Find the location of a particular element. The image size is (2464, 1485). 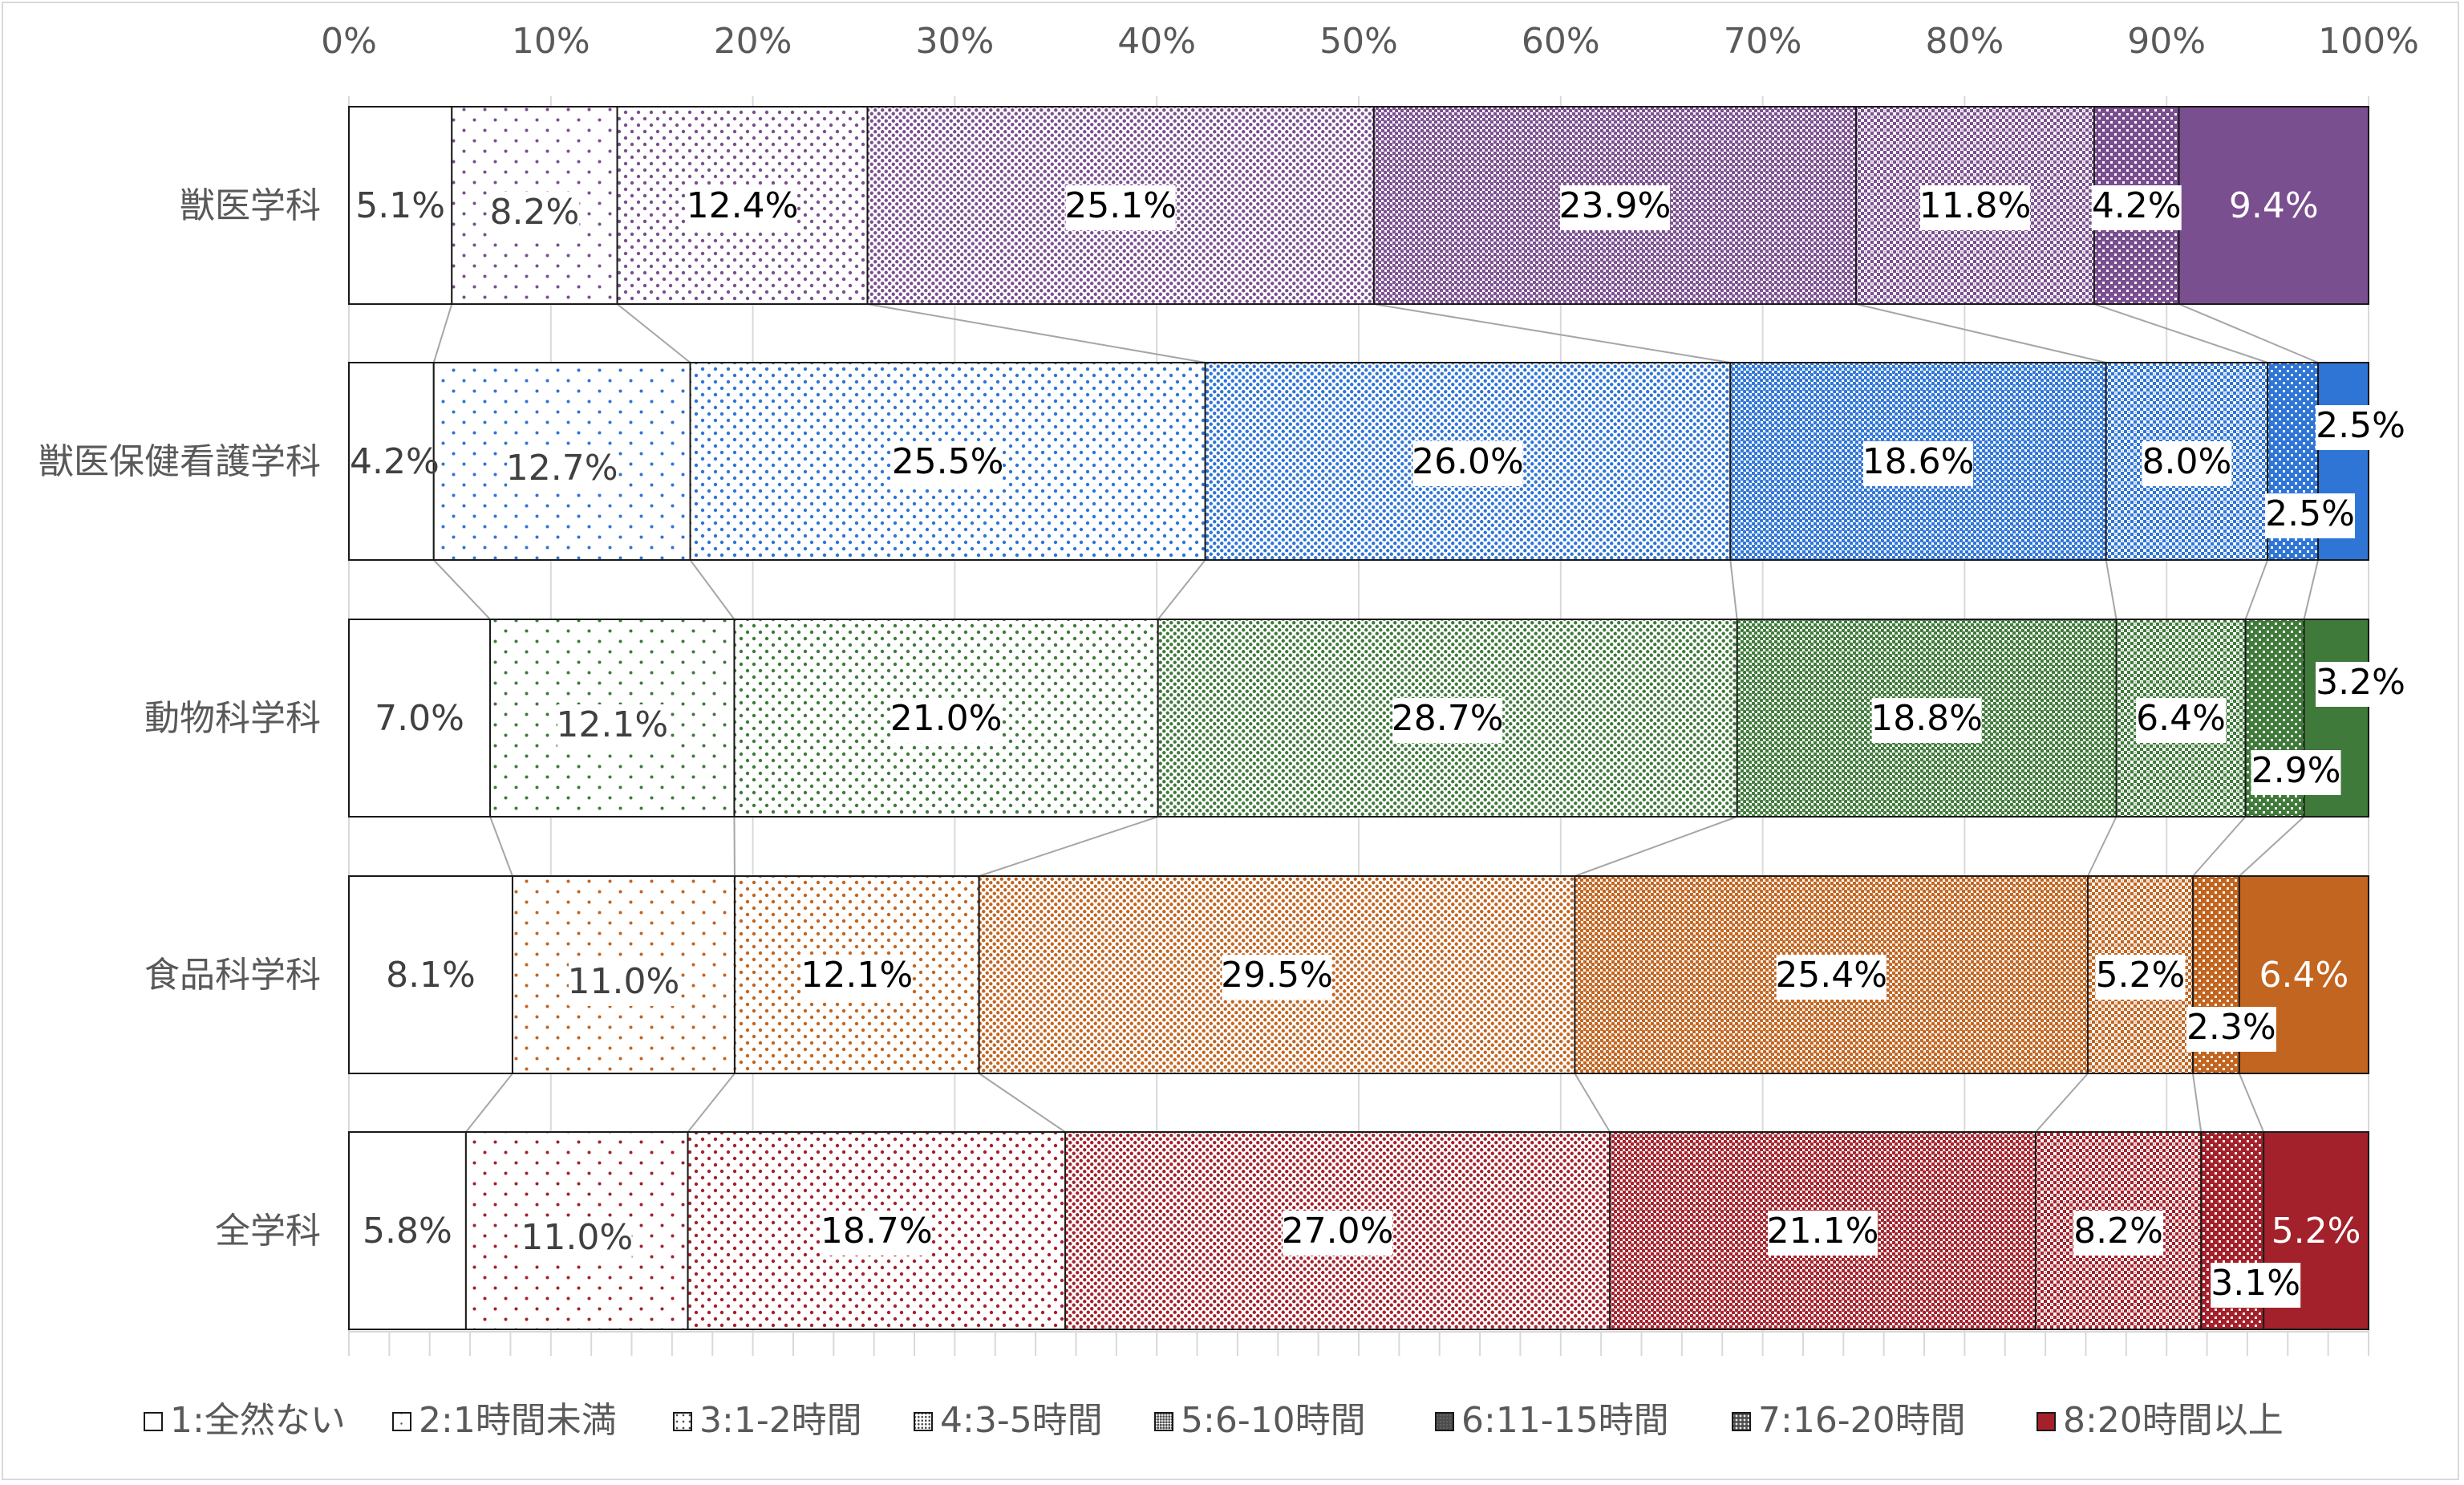

x-tick-label: 70% is located at coordinates (1763, 41).